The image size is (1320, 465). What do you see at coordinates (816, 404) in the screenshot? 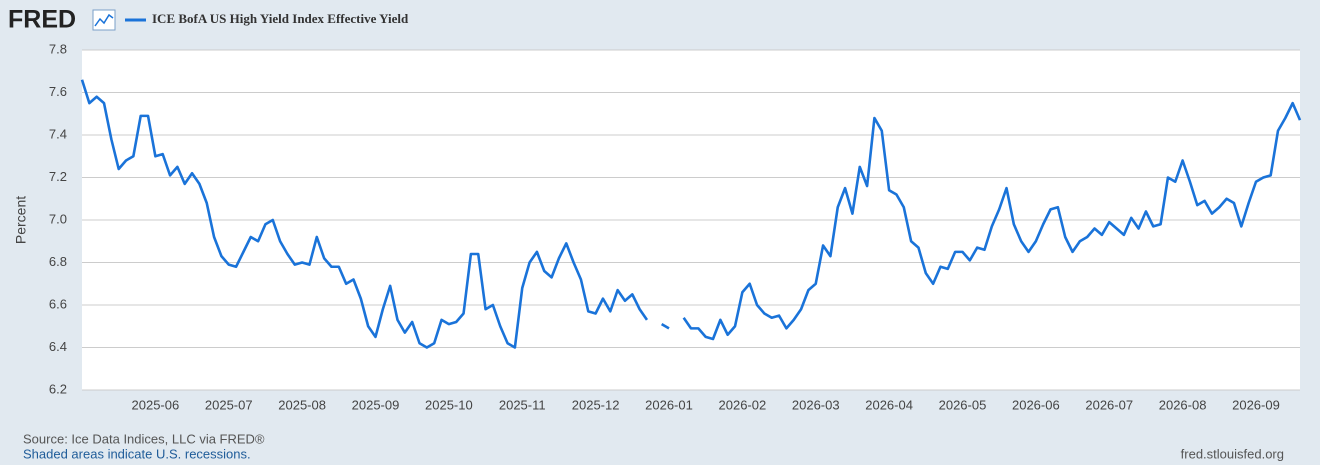
I see `x-tick-label: 2026-03` at bounding box center [816, 404].